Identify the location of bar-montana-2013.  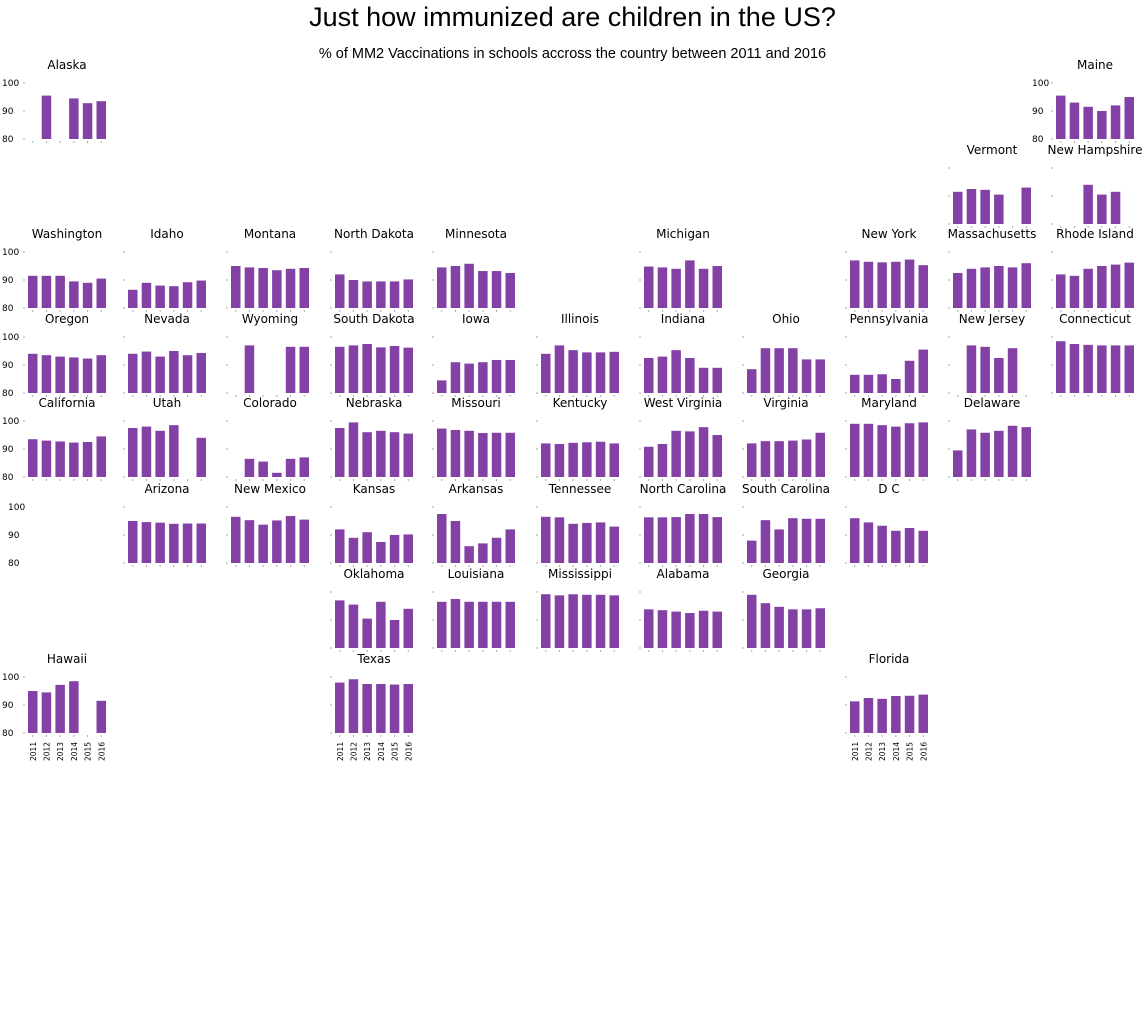
(263, 287).